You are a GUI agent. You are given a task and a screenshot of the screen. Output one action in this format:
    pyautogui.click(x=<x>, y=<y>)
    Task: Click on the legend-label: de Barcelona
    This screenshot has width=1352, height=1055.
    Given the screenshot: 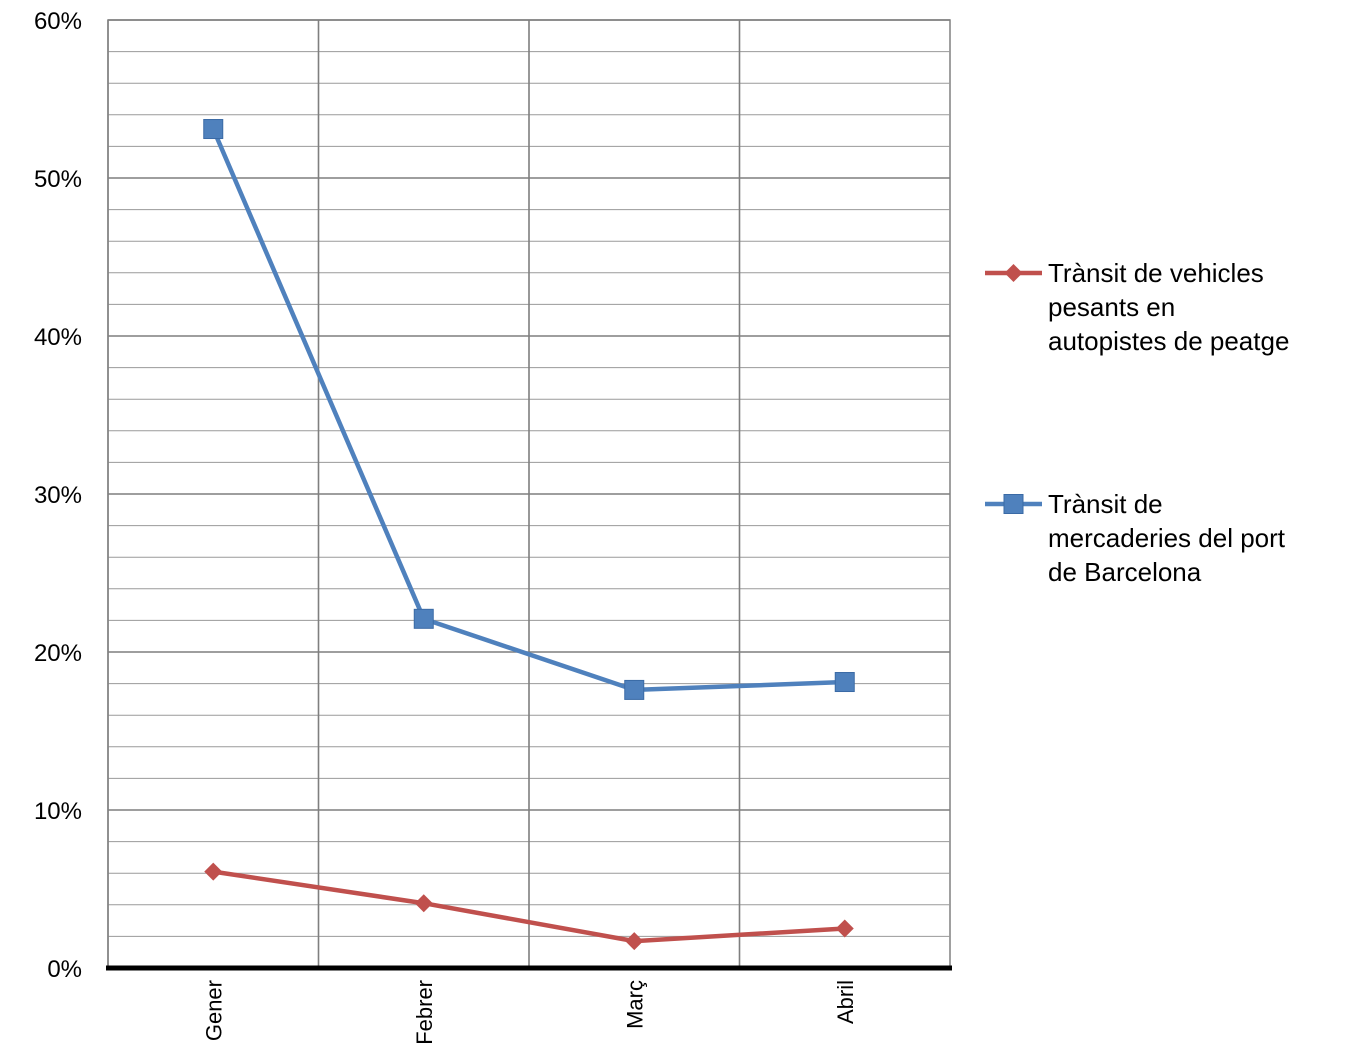 What is the action you would take?
    pyautogui.click(x=1125, y=572)
    